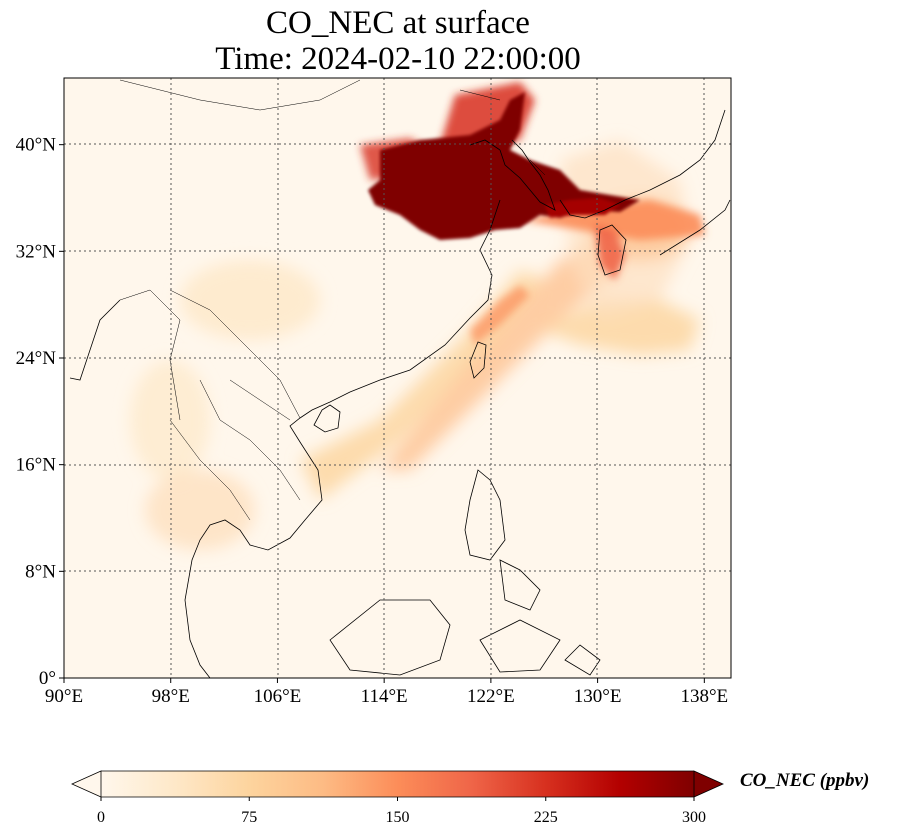  Describe the element at coordinates (36, 145) in the screenshot. I see `lat-tick-label: 40°N` at that location.